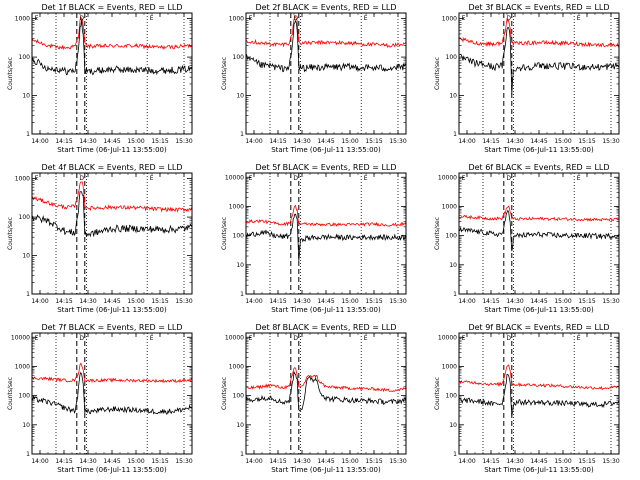  What do you see at coordinates (538, 7) in the screenshot?
I see `panel-title: Det 3f BLACK = Events, RED = LLD` at bounding box center [538, 7].